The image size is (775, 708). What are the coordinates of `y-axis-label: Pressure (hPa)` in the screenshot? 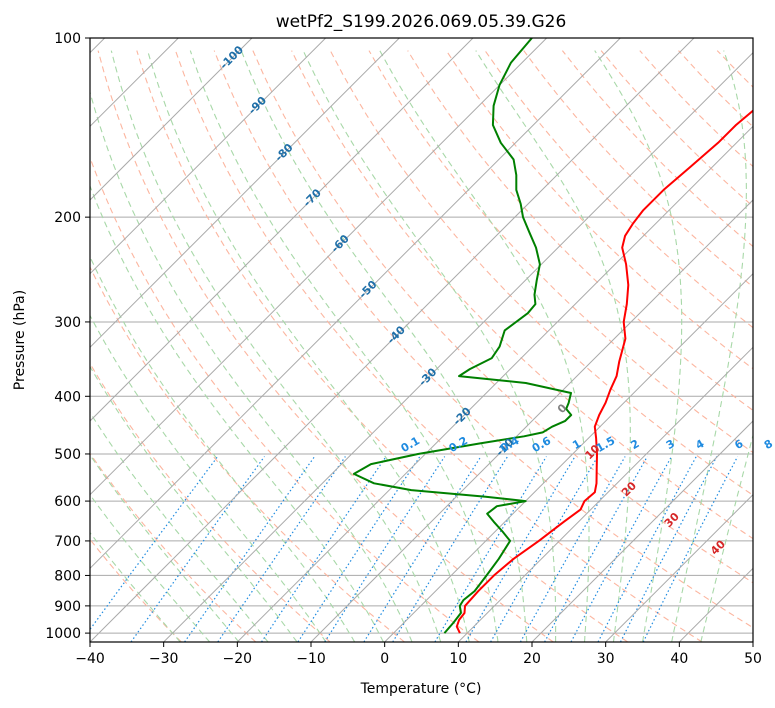 It's located at (20, 340).